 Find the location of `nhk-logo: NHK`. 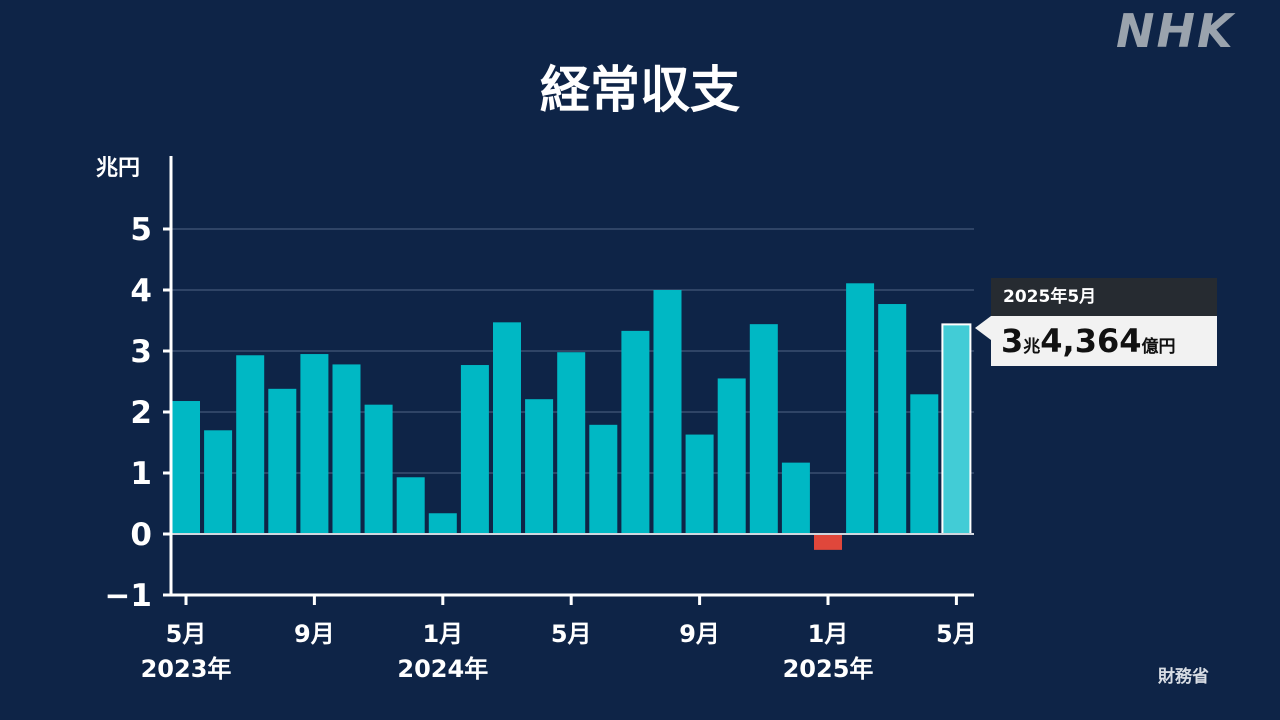

nhk-logo: NHK is located at coordinates (1175, 31).